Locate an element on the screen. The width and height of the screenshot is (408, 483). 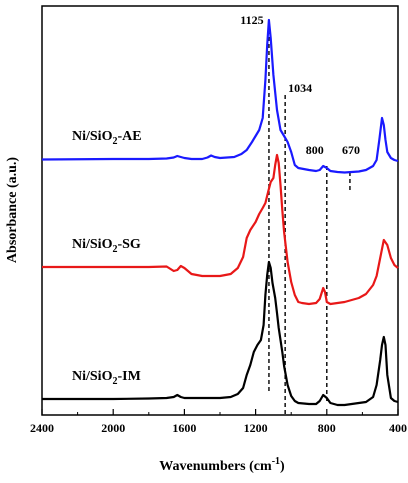
peak-label-1034: 1034 is located at coordinates (300, 88).